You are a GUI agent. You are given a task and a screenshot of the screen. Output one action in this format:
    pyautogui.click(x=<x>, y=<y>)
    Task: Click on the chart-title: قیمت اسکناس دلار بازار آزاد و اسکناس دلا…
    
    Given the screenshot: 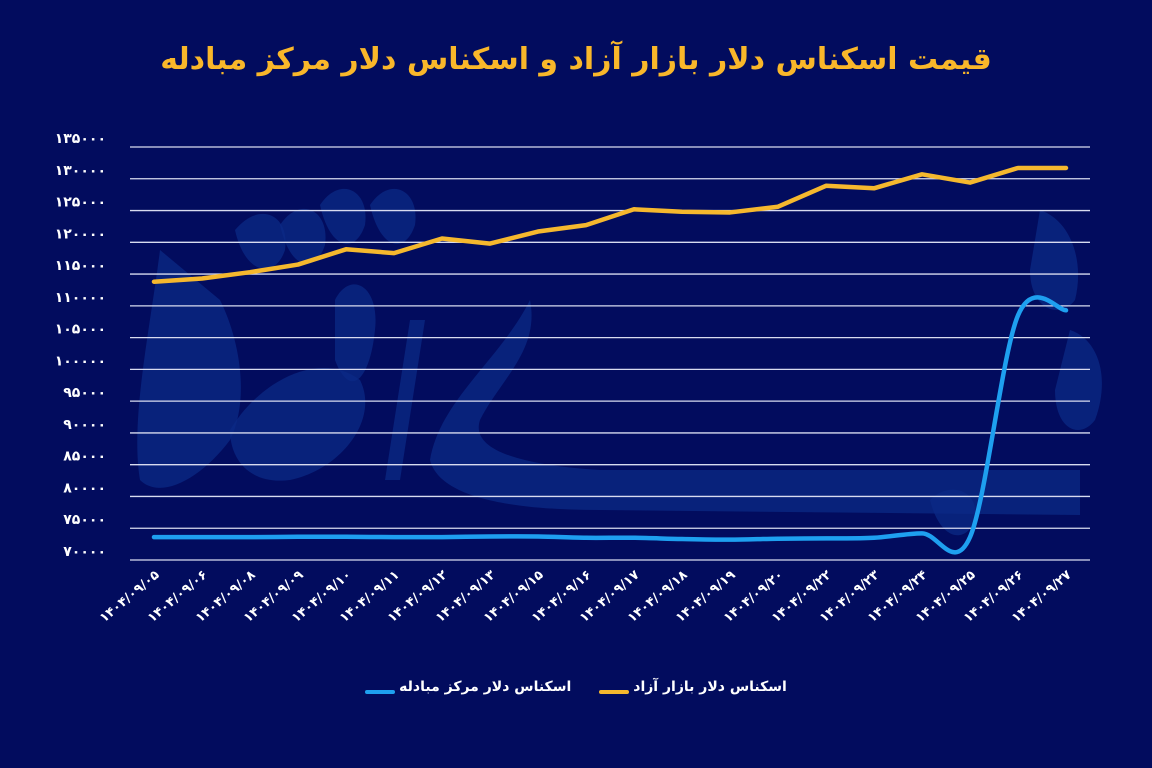 What is the action you would take?
    pyautogui.click(x=576, y=59)
    